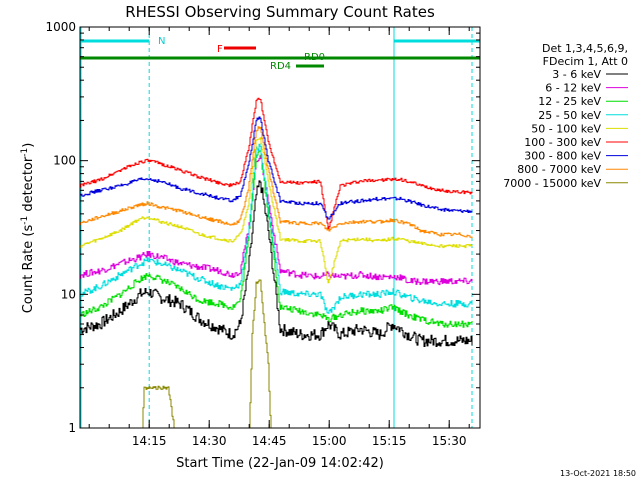 This screenshot has width=640, height=480. What do you see at coordinates (280, 463) in the screenshot?
I see `x-axis-label: Start Time (22-Jan-09 14:02:42)` at bounding box center [280, 463].